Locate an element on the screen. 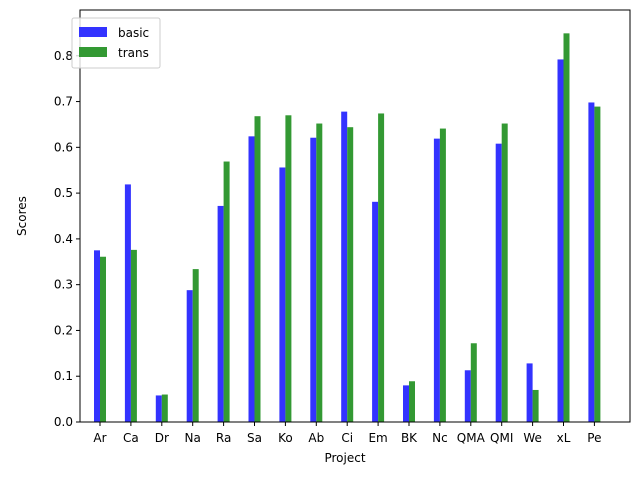 This screenshot has width=640, height=480. bar-basic-Ar is located at coordinates (97, 336).